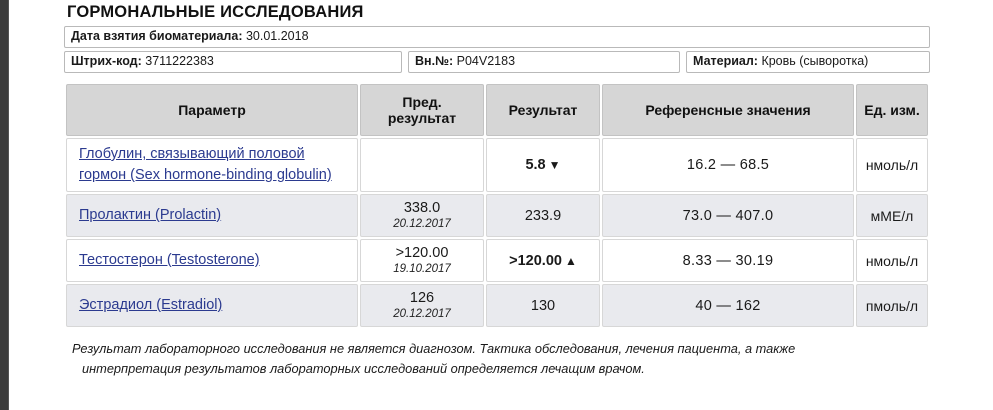  I want to click on page-title: ГОРМОНАЛЬНЫЕ ИССЛЕДОВАНИЯ, so click(215, 12).